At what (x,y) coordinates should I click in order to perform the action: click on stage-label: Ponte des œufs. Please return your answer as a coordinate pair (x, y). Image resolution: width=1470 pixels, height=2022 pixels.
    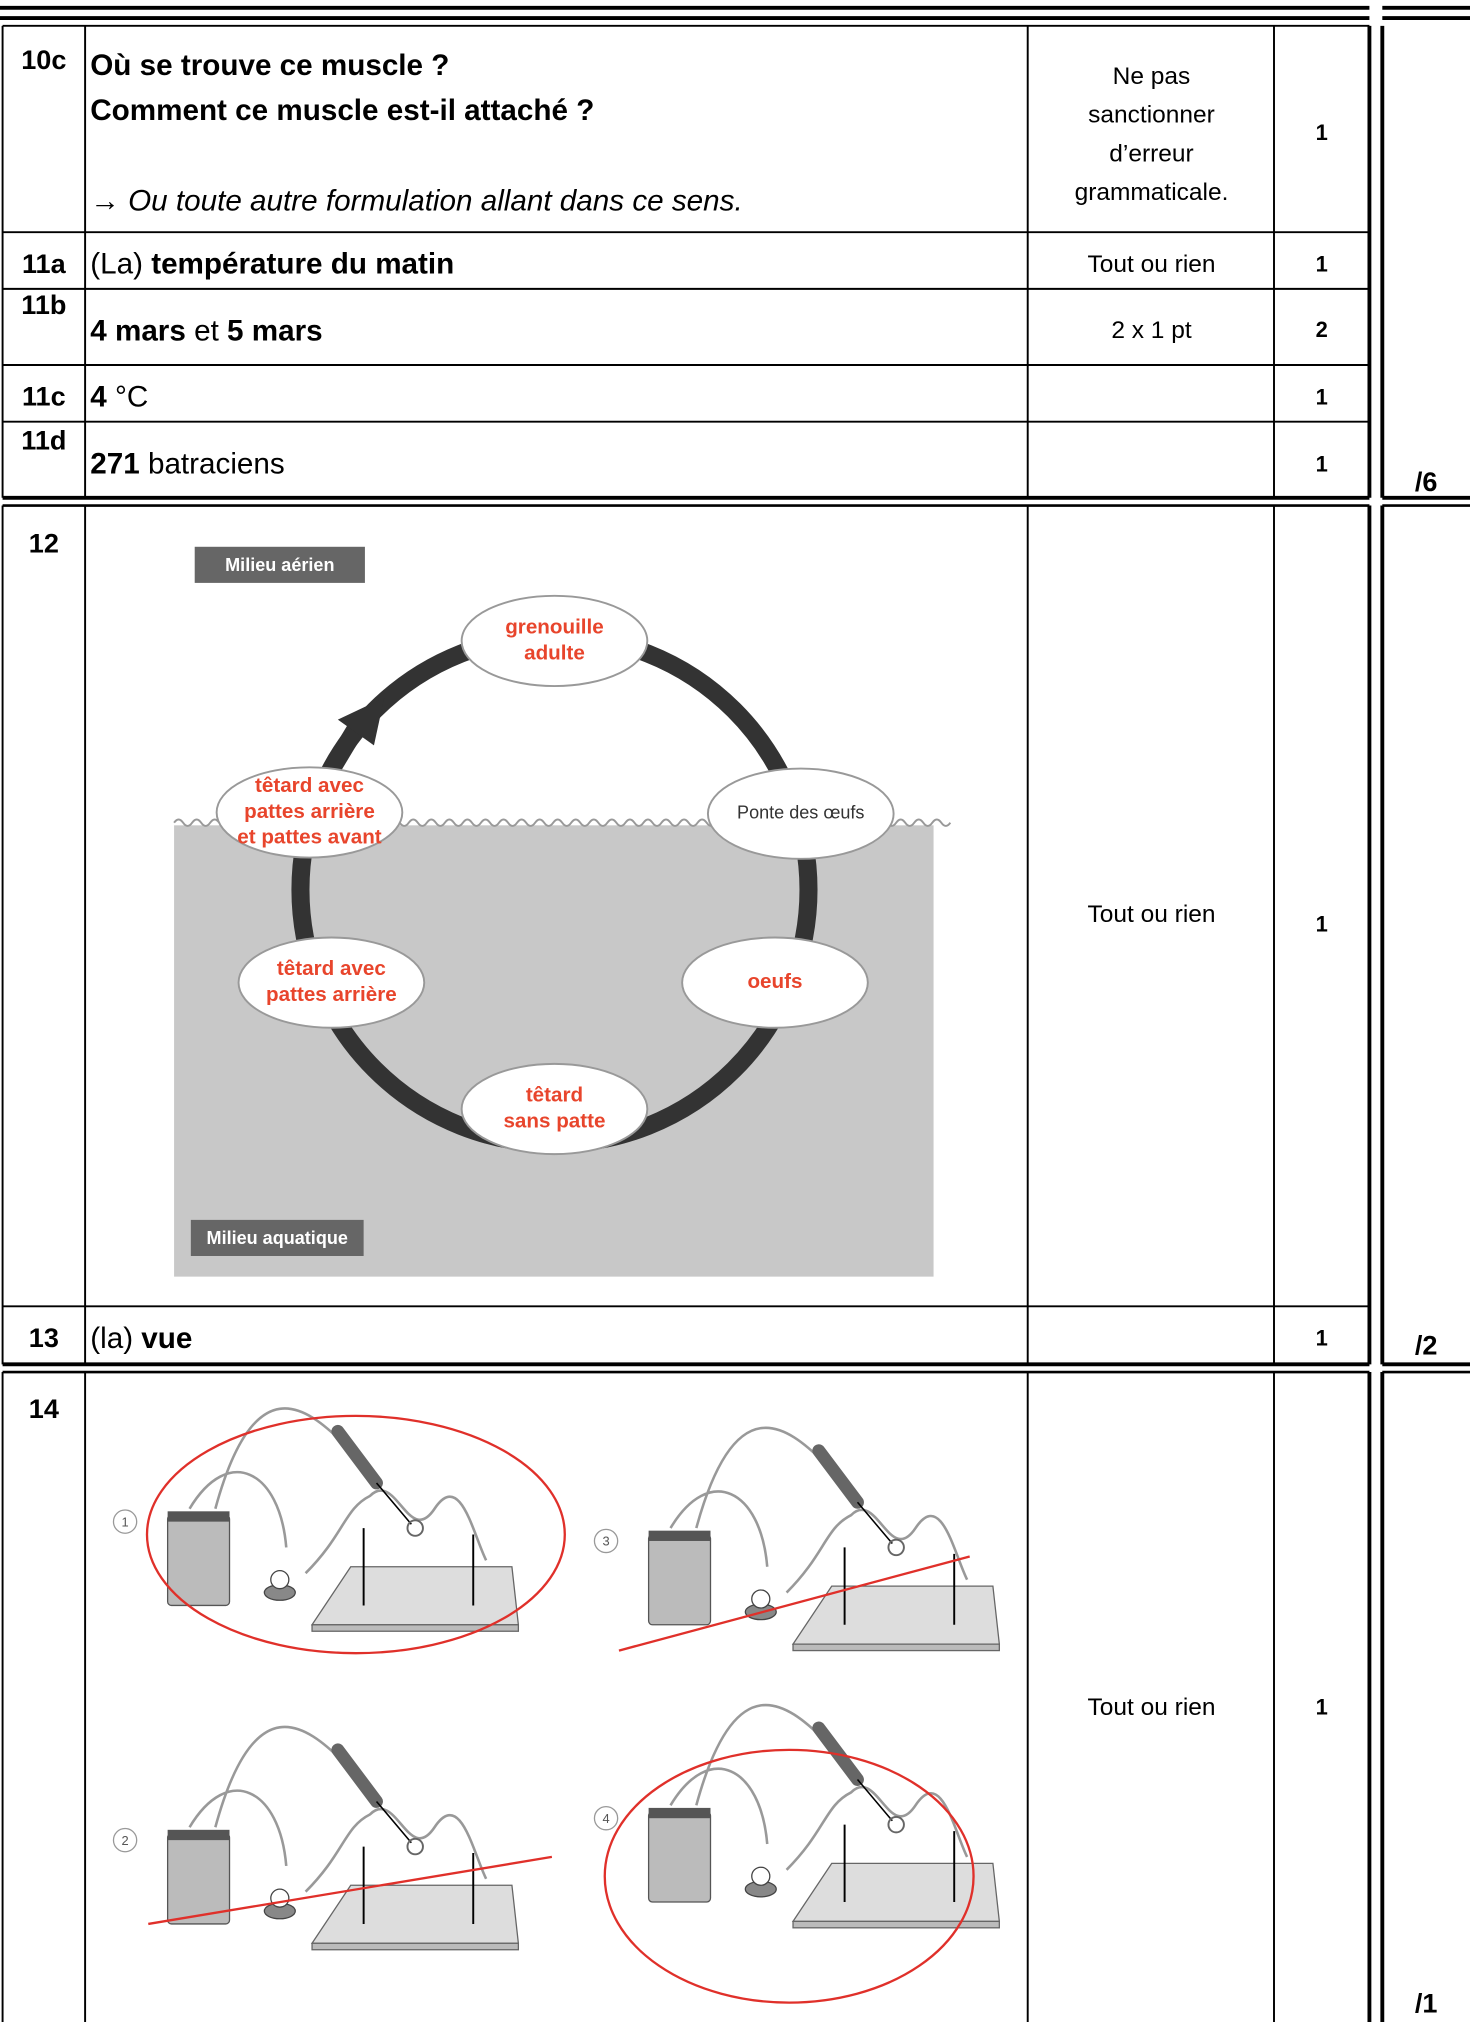
    Looking at the image, I should click on (800, 812).